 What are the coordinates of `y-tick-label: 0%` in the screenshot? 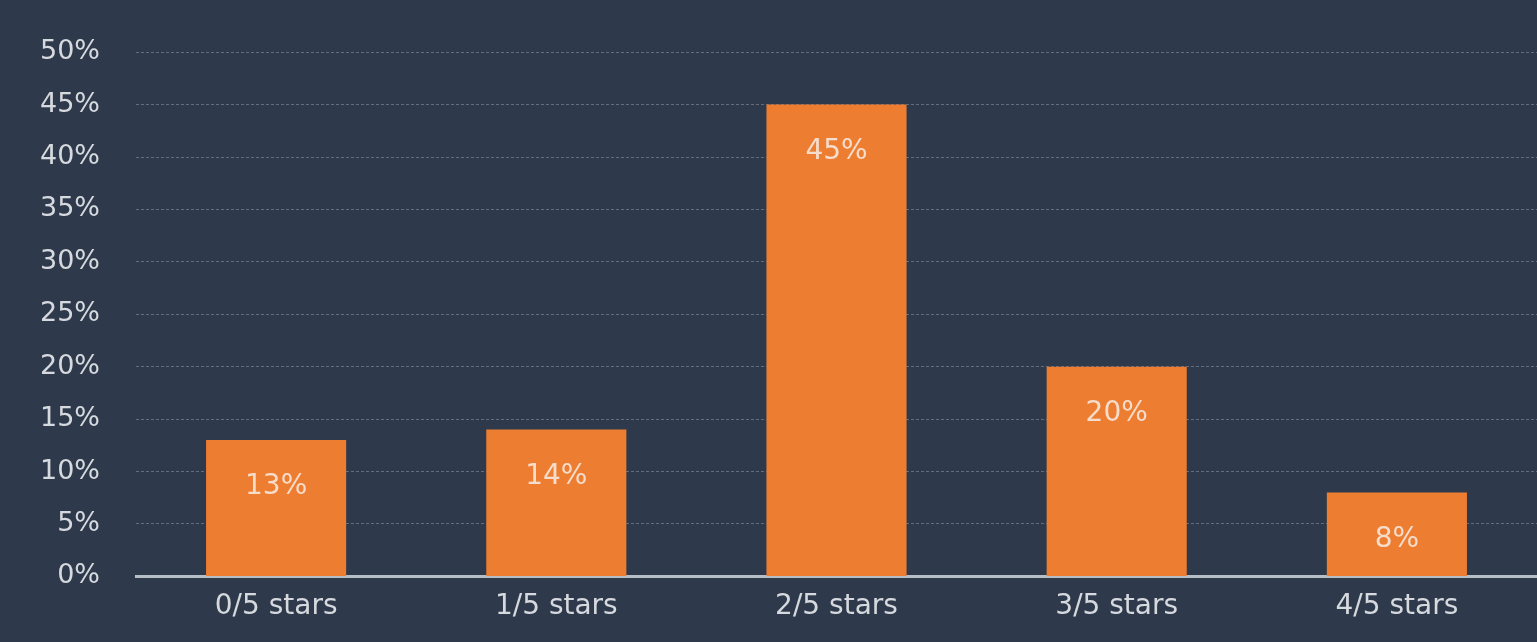 It's located at (79, 574).